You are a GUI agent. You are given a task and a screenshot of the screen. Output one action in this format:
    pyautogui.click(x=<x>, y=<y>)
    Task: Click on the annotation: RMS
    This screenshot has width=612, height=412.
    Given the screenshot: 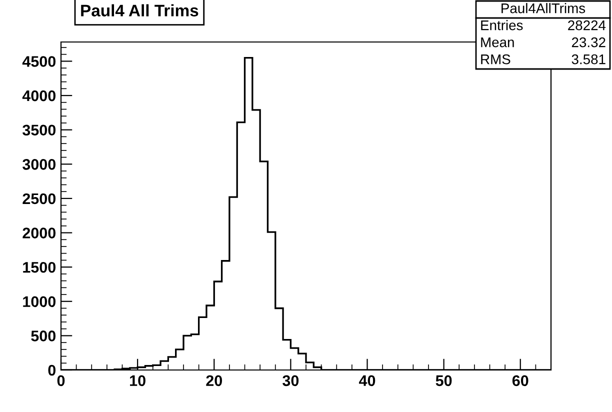 What is the action you would take?
    pyautogui.click(x=495, y=59)
    